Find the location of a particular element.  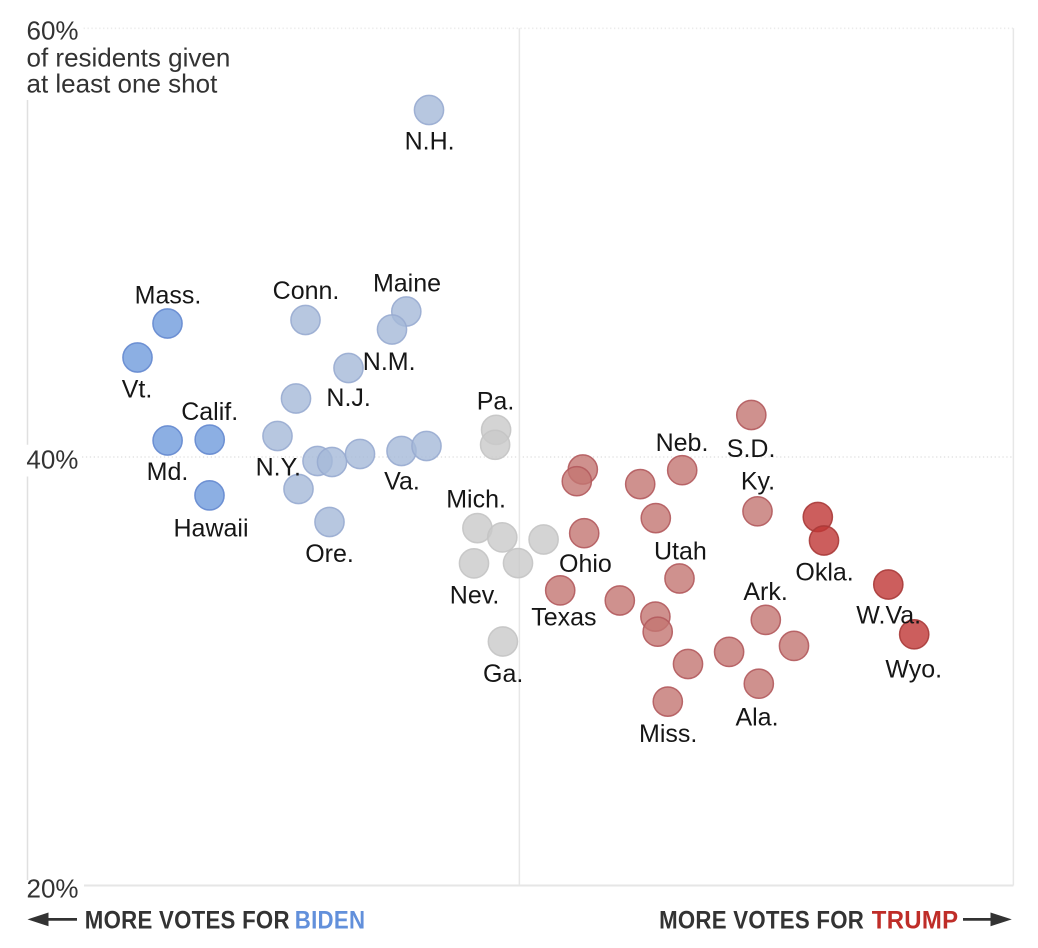

svg-text: Va. is located at coordinates (402, 482).